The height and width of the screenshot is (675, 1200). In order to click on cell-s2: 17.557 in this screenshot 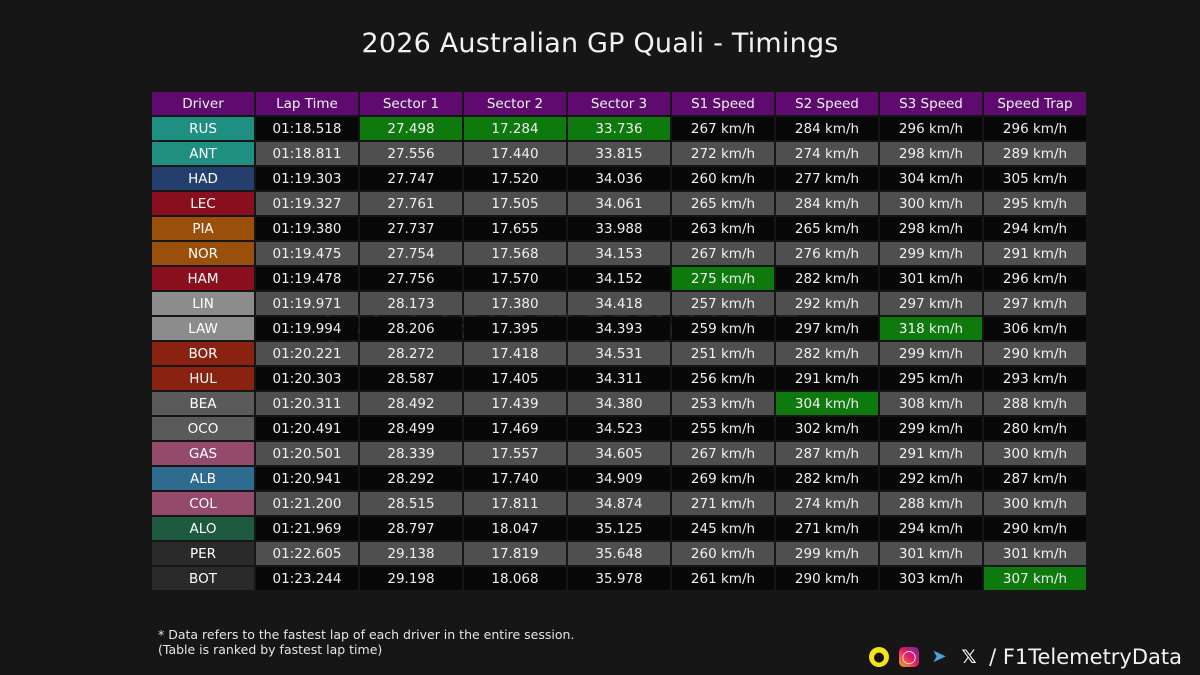, I will do `click(515, 453)`.